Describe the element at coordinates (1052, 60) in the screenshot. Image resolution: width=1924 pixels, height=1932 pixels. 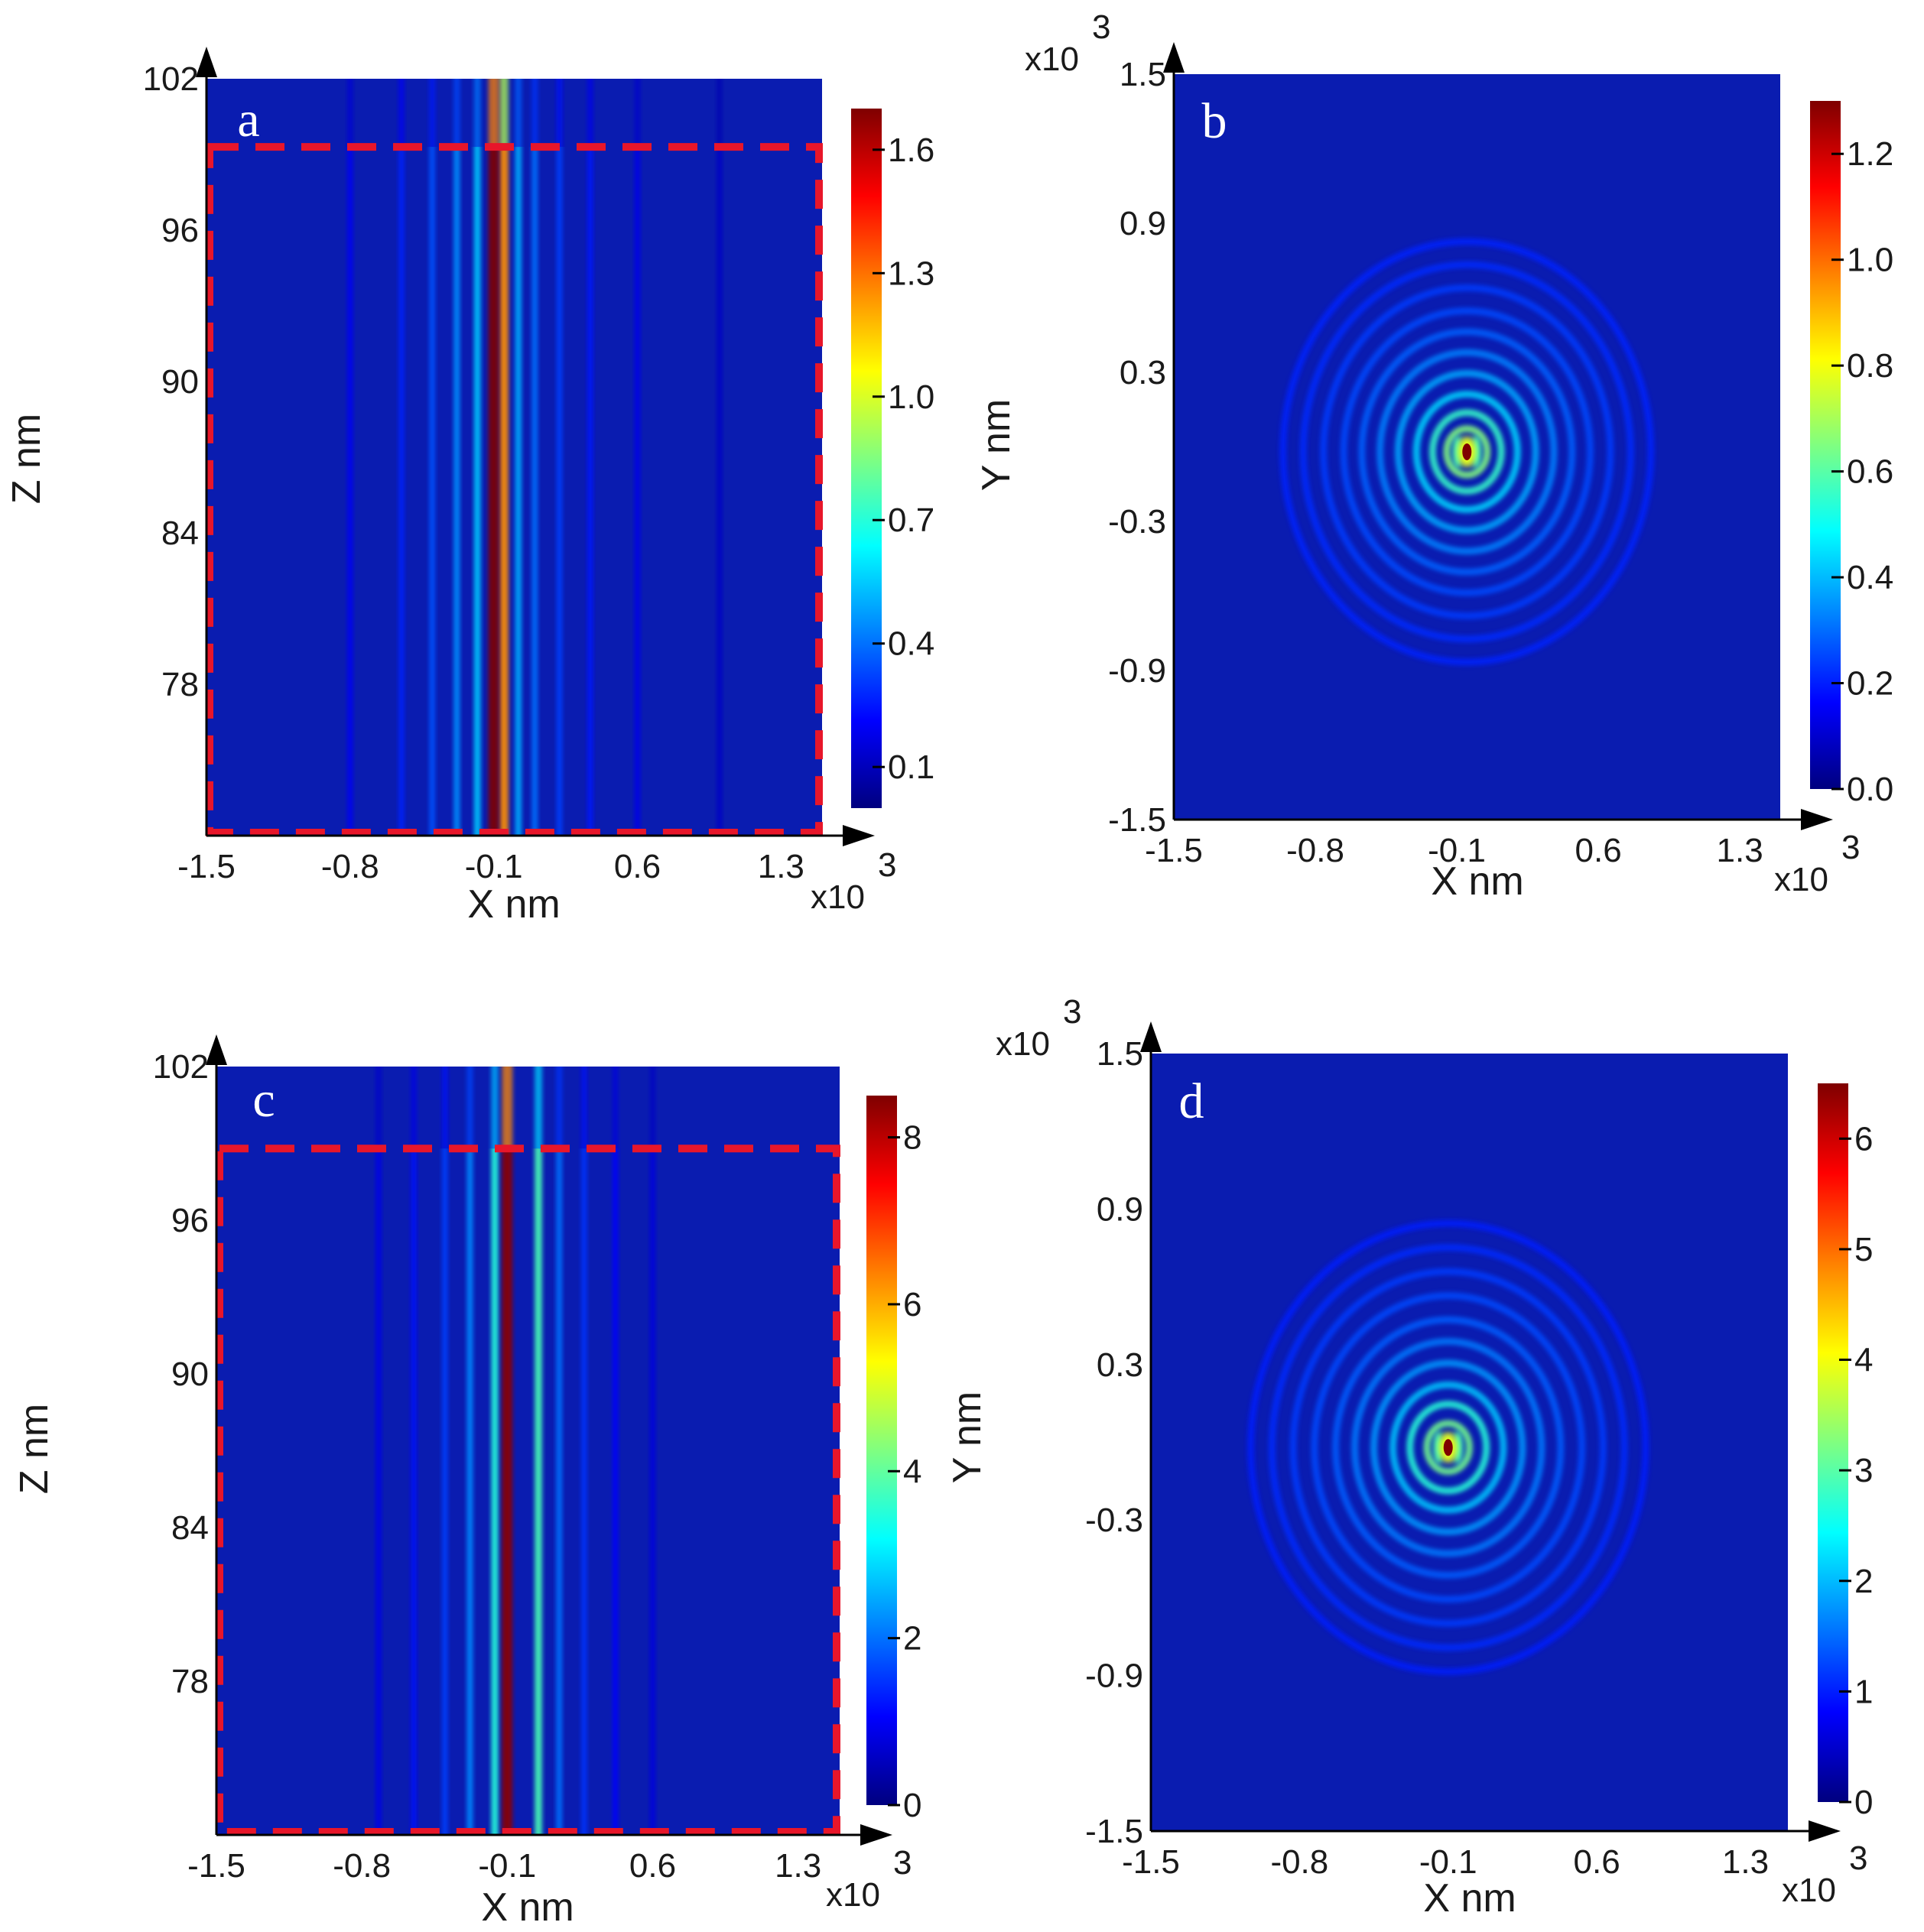
I see `y-multiplier: x10` at that location.